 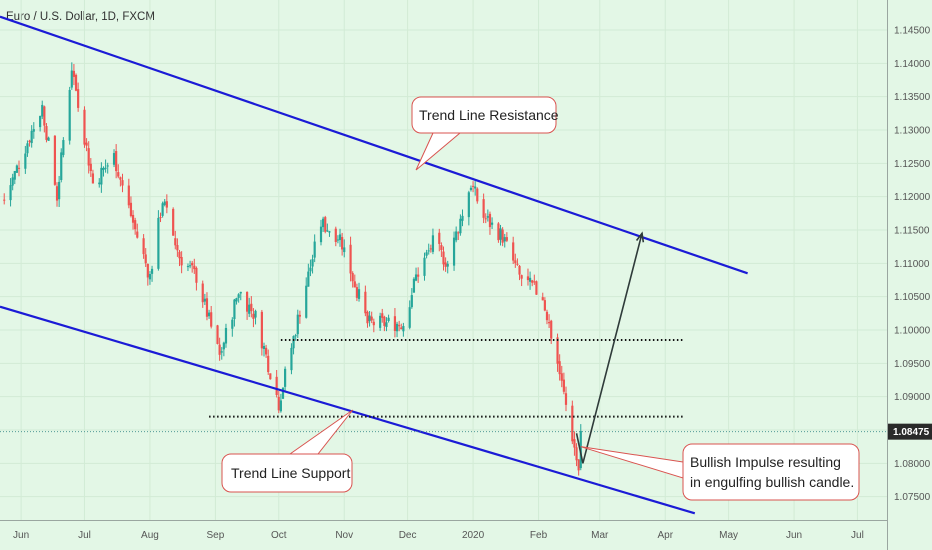 I want to click on callout-bullish-impulse-text: in engulfing bullish candle., so click(x=772, y=482).